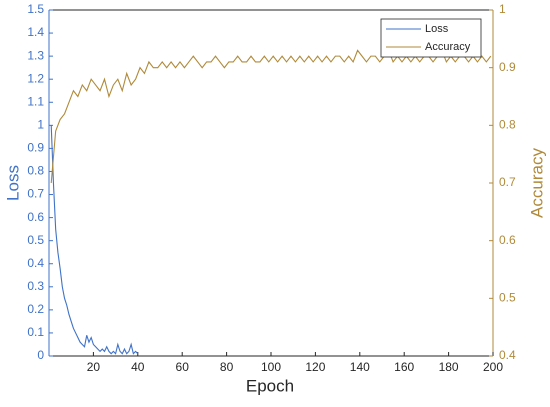 The image size is (550, 407). What do you see at coordinates (35, 101) in the screenshot?
I see `y-tick-label: 1.1` at bounding box center [35, 101].